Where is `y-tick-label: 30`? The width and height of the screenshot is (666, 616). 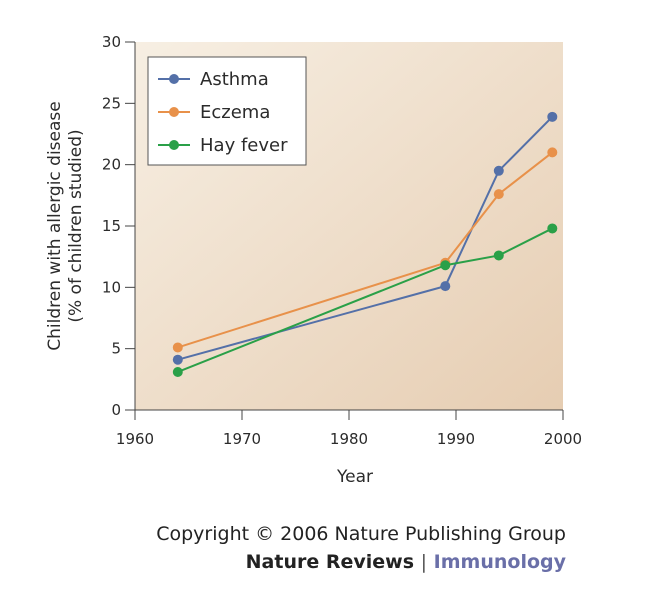
y-tick-label: 30 is located at coordinates (111, 42).